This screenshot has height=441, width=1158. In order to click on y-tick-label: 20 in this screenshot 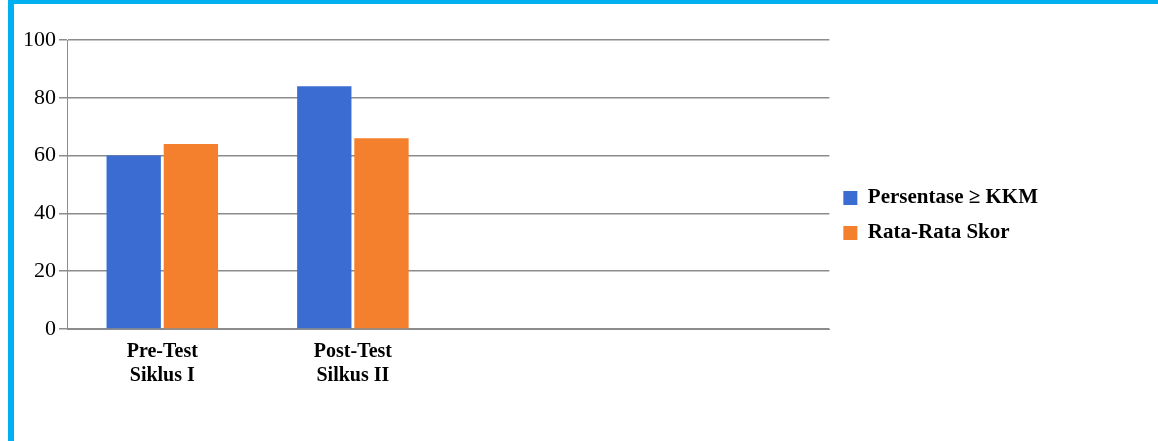, I will do `click(45, 269)`.